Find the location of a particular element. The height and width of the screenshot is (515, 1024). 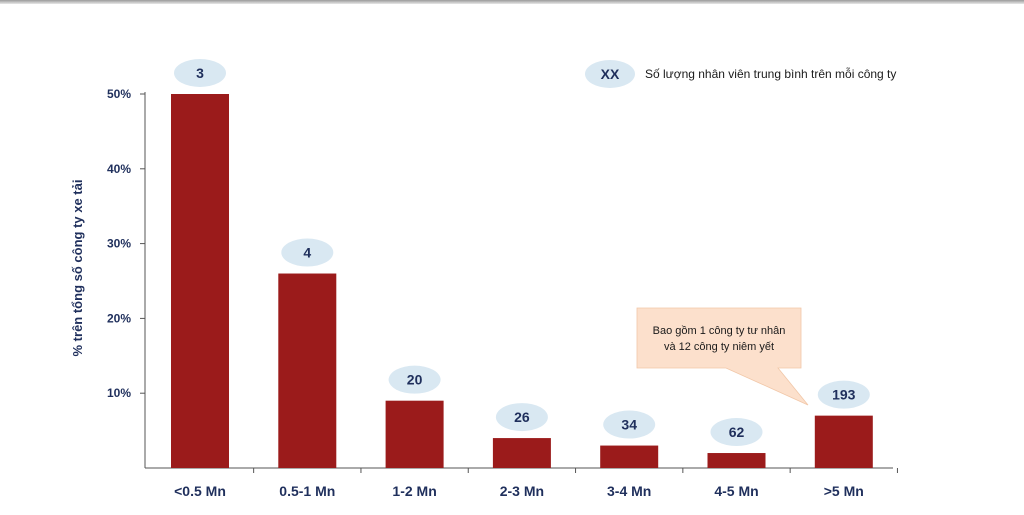

bubble-label: 20 is located at coordinates (415, 380).